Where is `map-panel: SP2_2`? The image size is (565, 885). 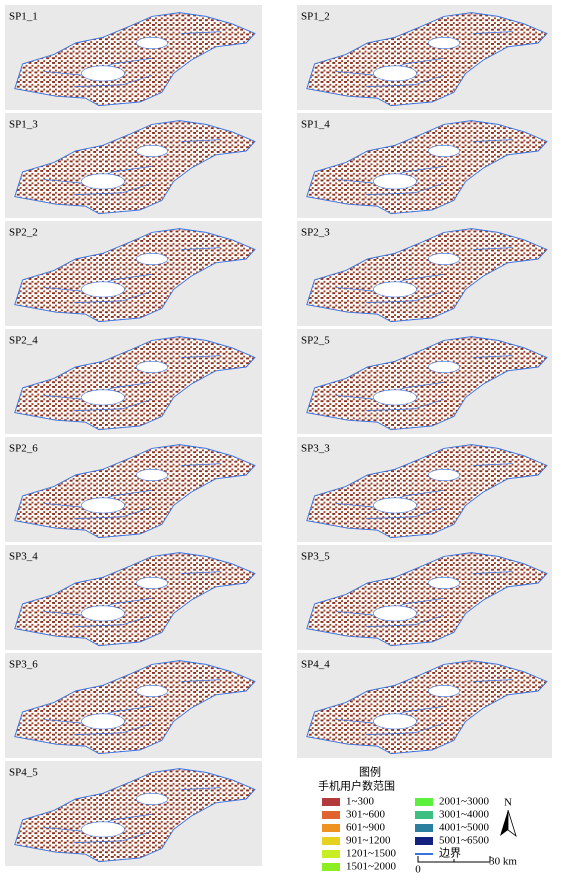
map-panel: SP2_2 is located at coordinates (133, 273).